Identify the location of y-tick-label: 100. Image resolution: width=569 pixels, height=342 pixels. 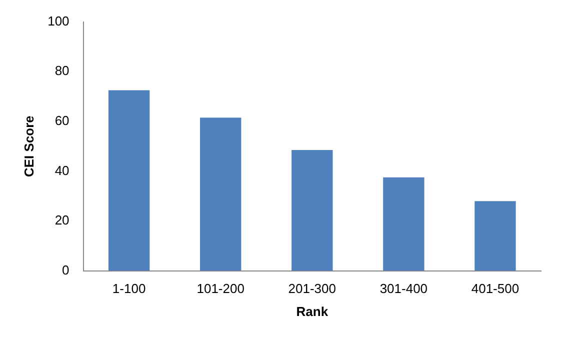
(59, 20).